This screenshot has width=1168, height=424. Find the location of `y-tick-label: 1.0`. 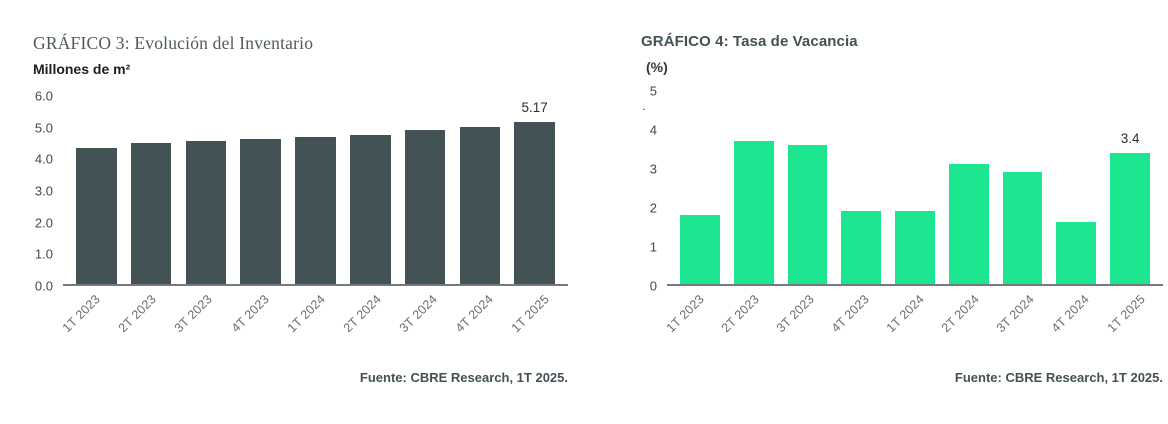

y-tick-label: 1.0 is located at coordinates (43, 254).